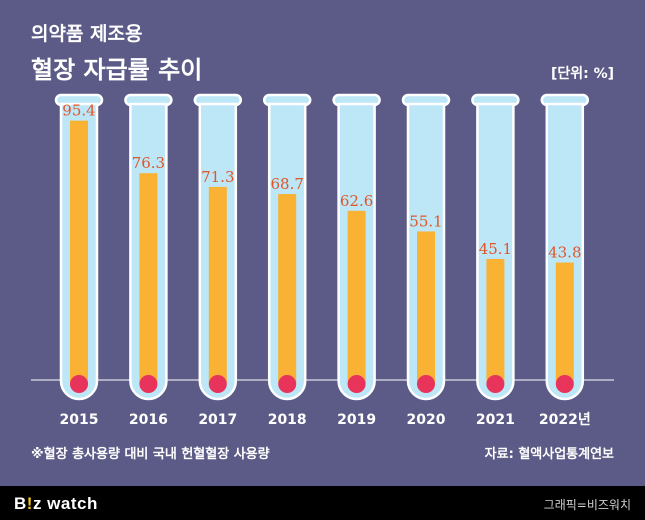 The image size is (645, 520). What do you see at coordinates (356, 201) in the screenshot?
I see `data-label: 62.6` at bounding box center [356, 201].